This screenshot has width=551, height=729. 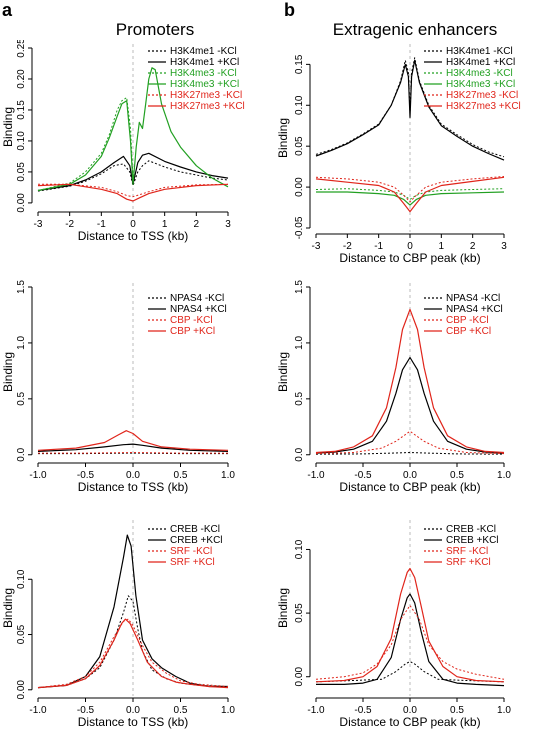 I want to click on y-tick-label: 1.0, so click(x=21, y=343).